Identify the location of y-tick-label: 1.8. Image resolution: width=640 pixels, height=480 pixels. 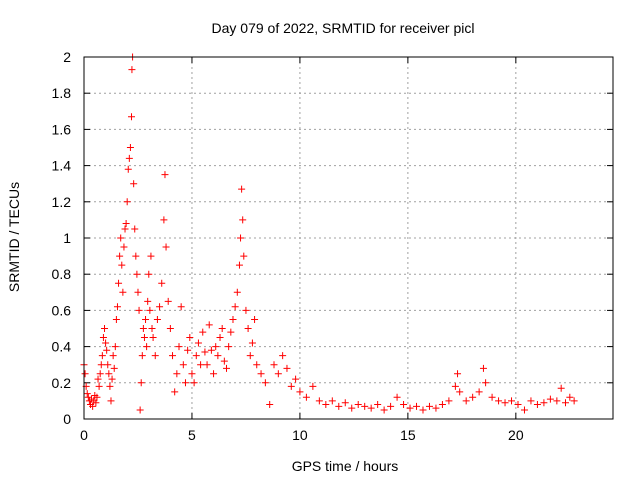
(62, 93).